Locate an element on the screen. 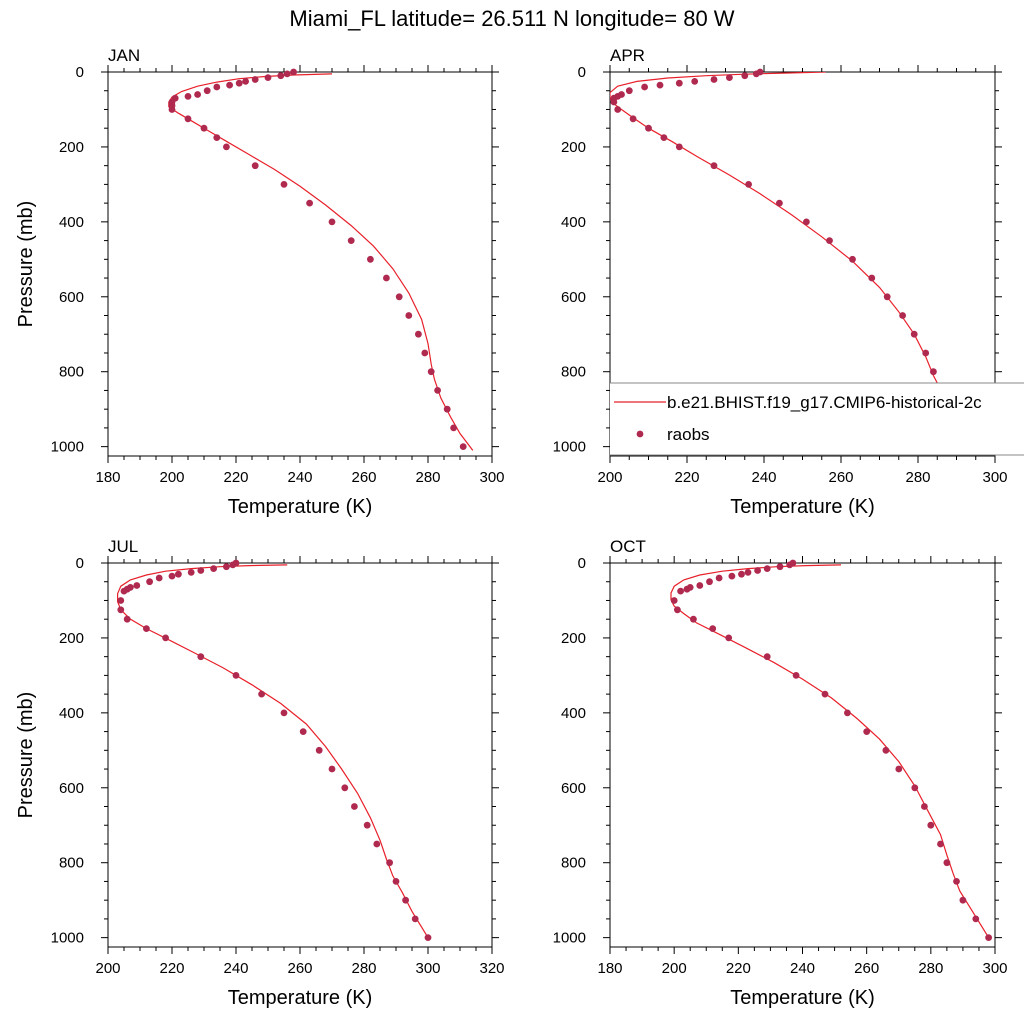 The image size is (1024, 1024). x-tick-label: 320 is located at coordinates (491, 968).